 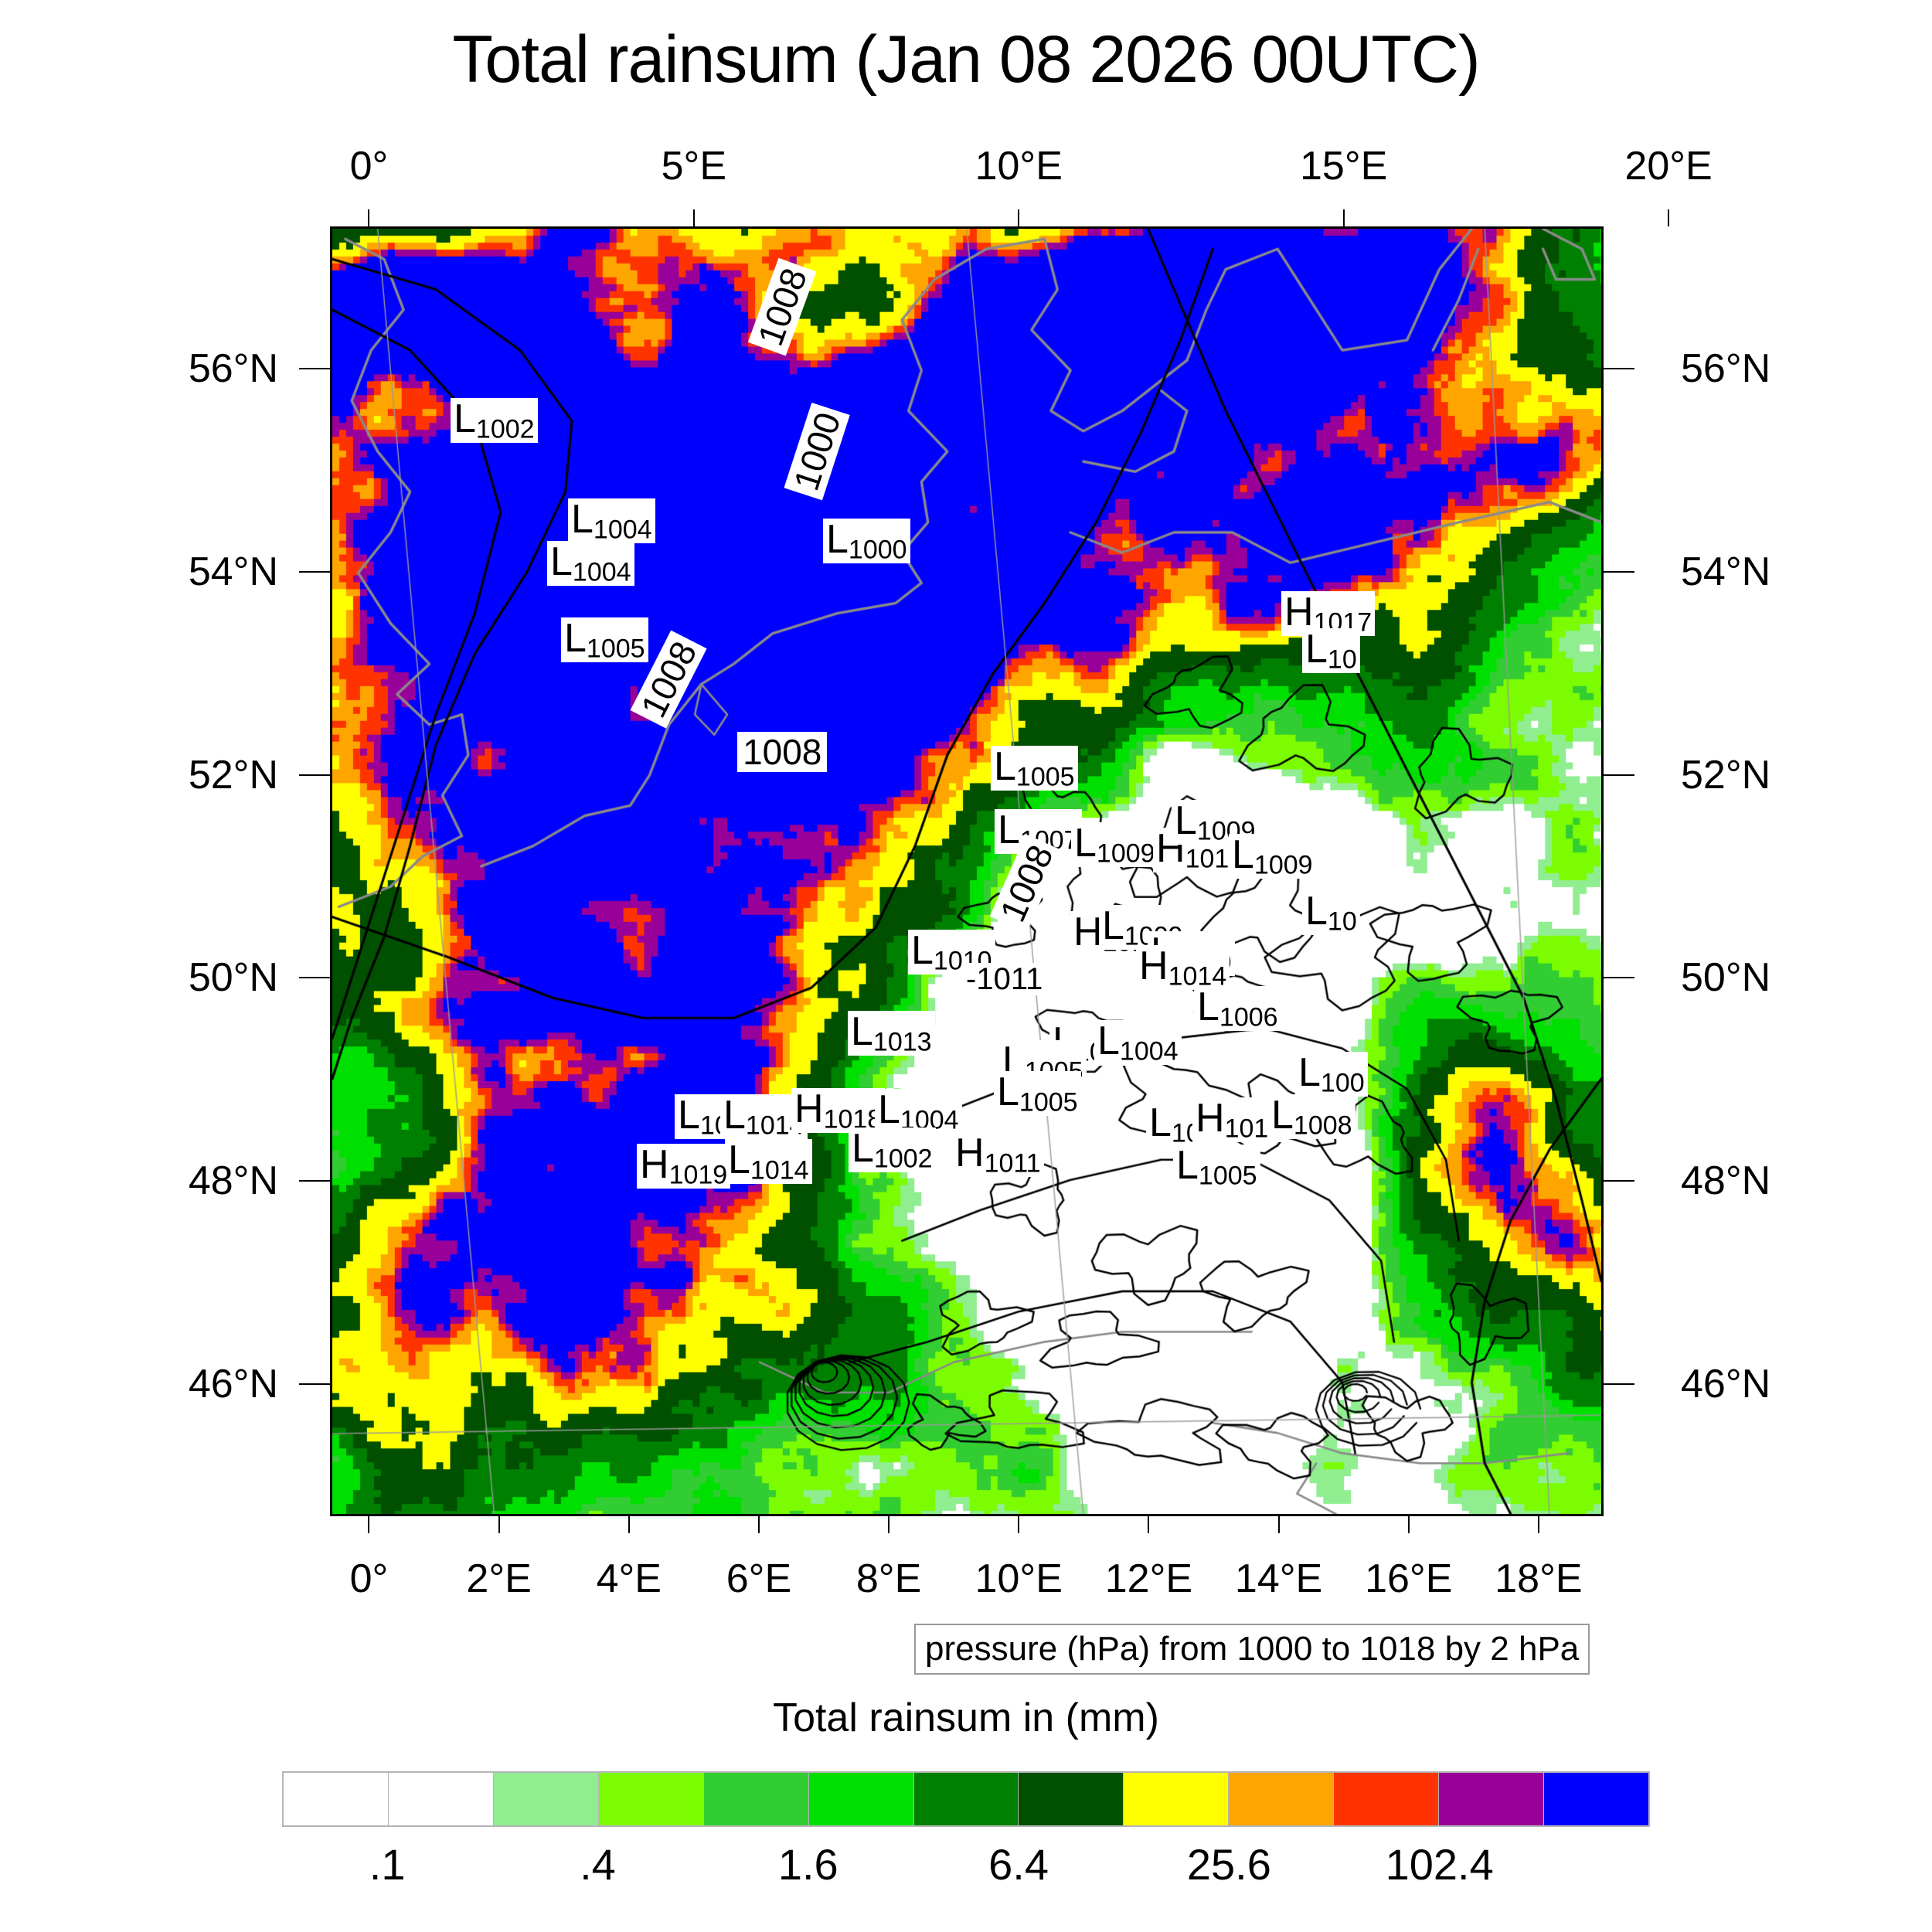 What do you see at coordinates (1237, 1009) in the screenshot?
I see `pressure-centre-l-19: L1006` at bounding box center [1237, 1009].